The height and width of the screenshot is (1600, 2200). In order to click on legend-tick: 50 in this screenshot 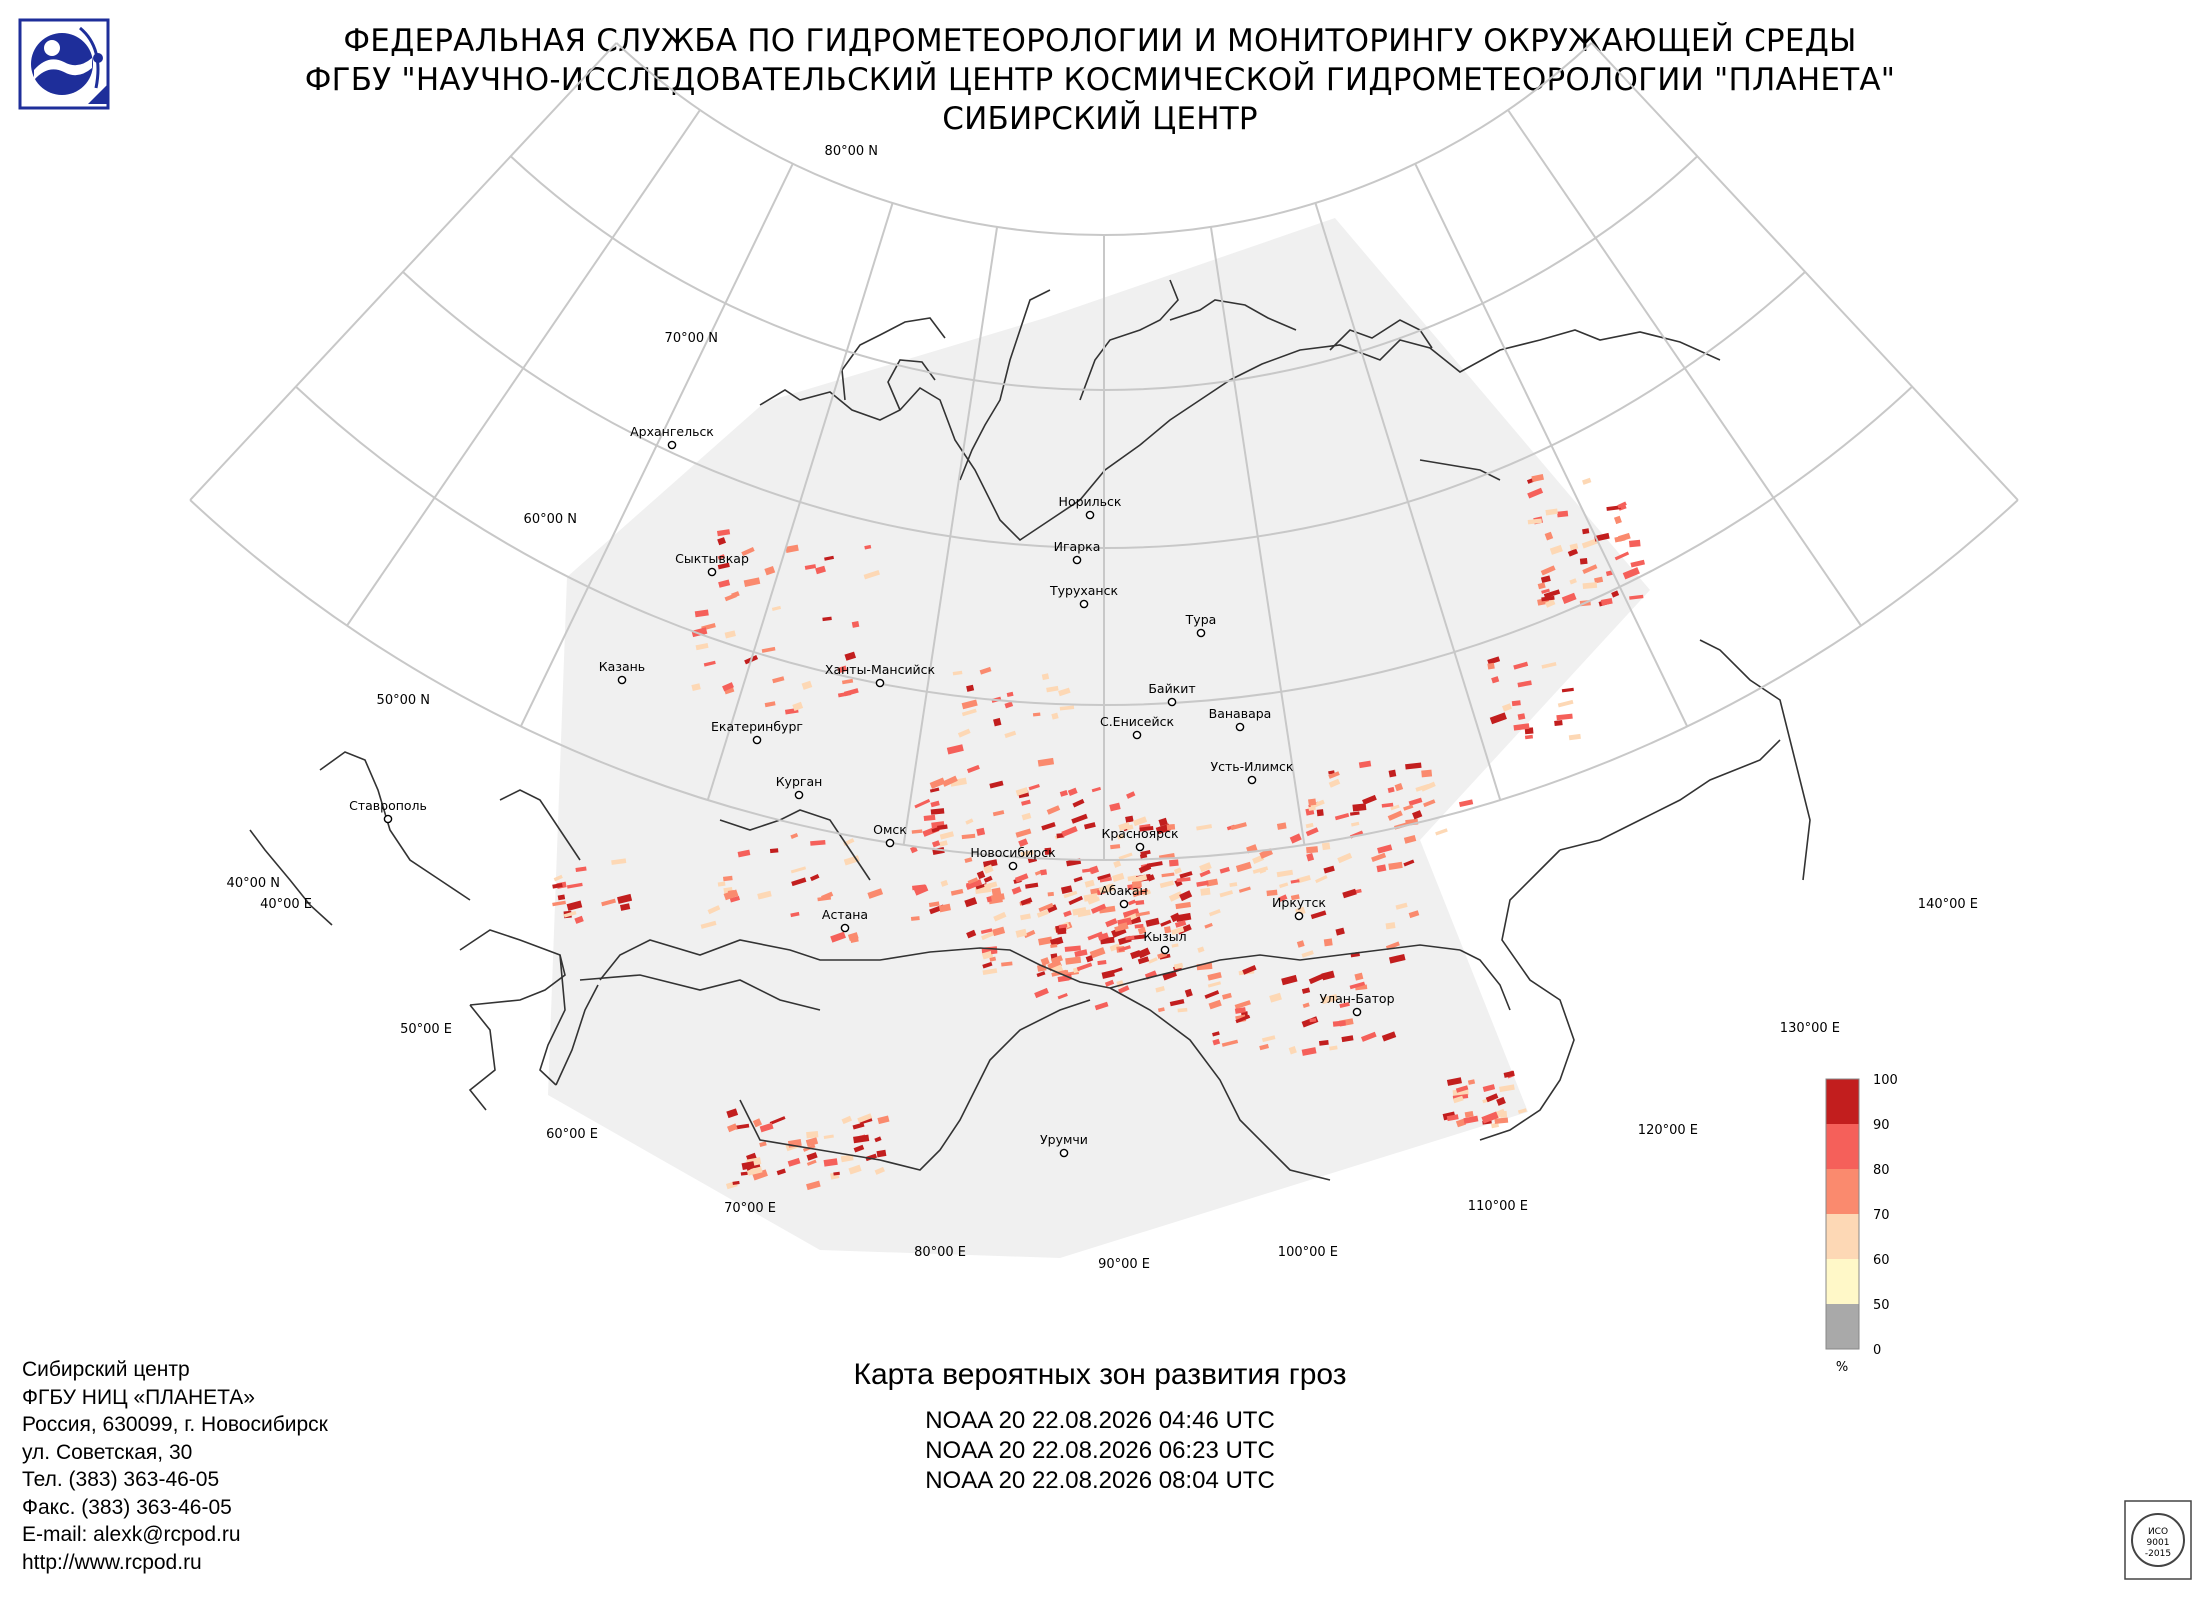, I will do `click(1881, 1305)`.